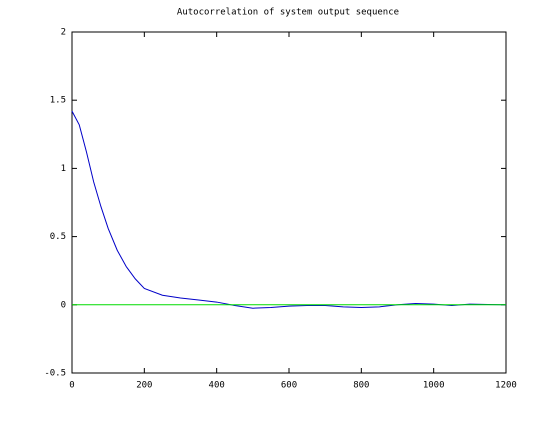  What do you see at coordinates (506, 386) in the screenshot?
I see `x-tick-label: 1200` at bounding box center [506, 386].